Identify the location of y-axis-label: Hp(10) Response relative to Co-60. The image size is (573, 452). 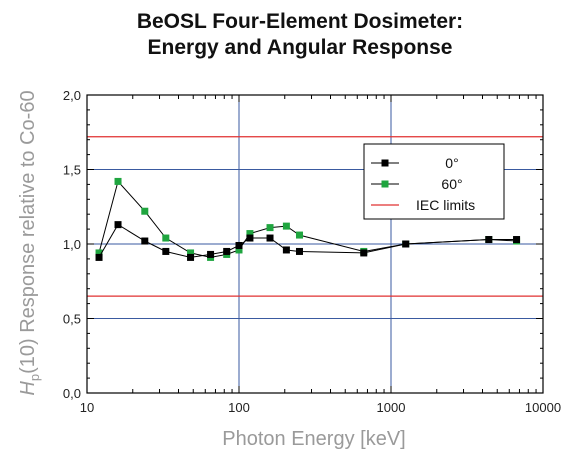
(29, 242).